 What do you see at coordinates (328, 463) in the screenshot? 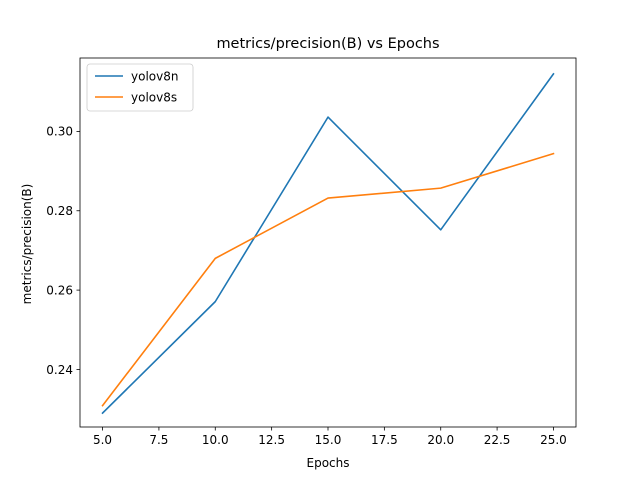
I see `x-axis-label: Epochs` at bounding box center [328, 463].